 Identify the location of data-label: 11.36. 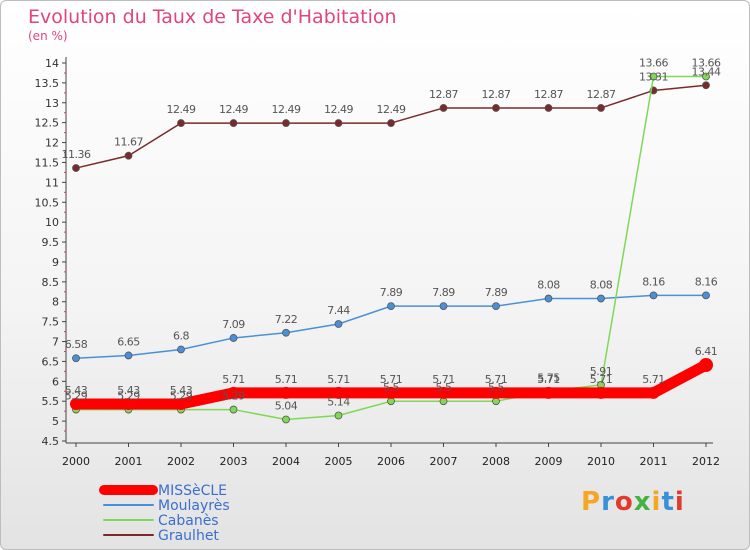
(76, 154).